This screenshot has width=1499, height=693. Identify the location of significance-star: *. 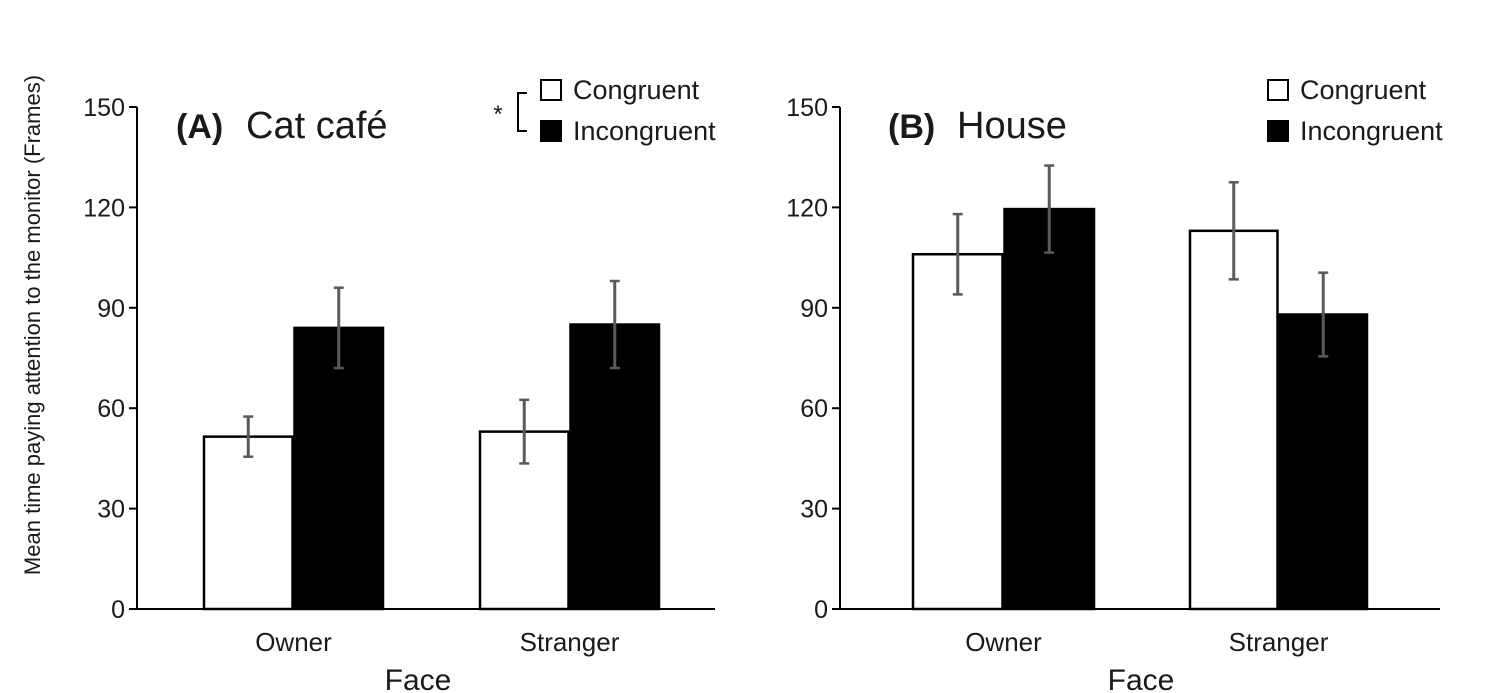
(497, 114).